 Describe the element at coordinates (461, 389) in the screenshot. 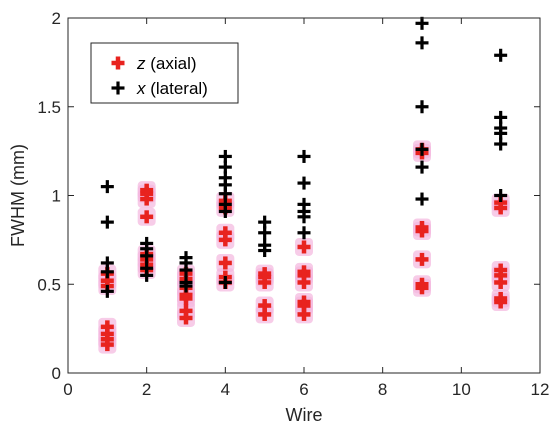

I see `x-tick-label: 10` at that location.